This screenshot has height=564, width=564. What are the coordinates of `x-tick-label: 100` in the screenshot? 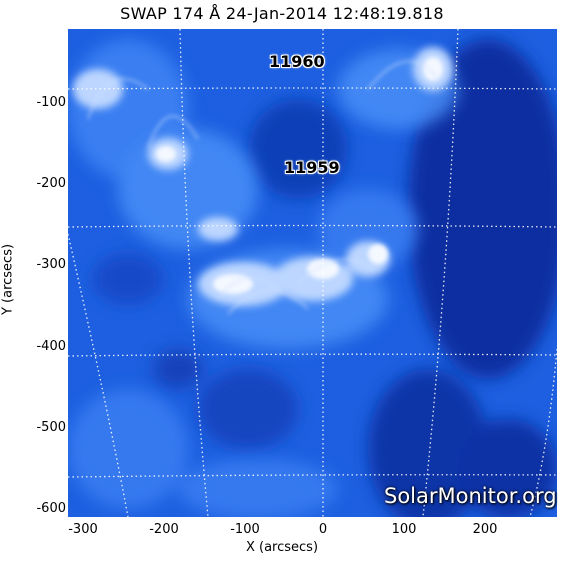 It's located at (404, 529).